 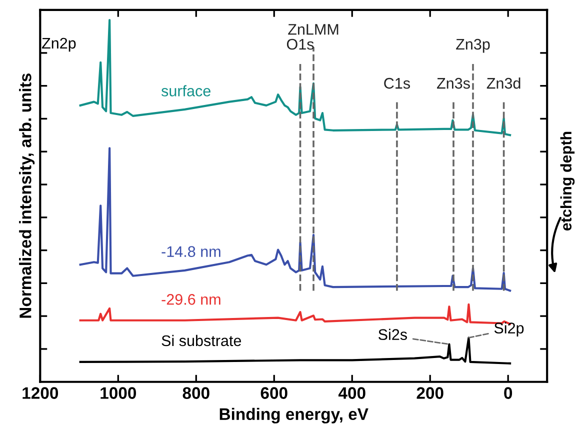 I want to click on x-axis-title: Binding energy, eV, so click(x=294, y=416).